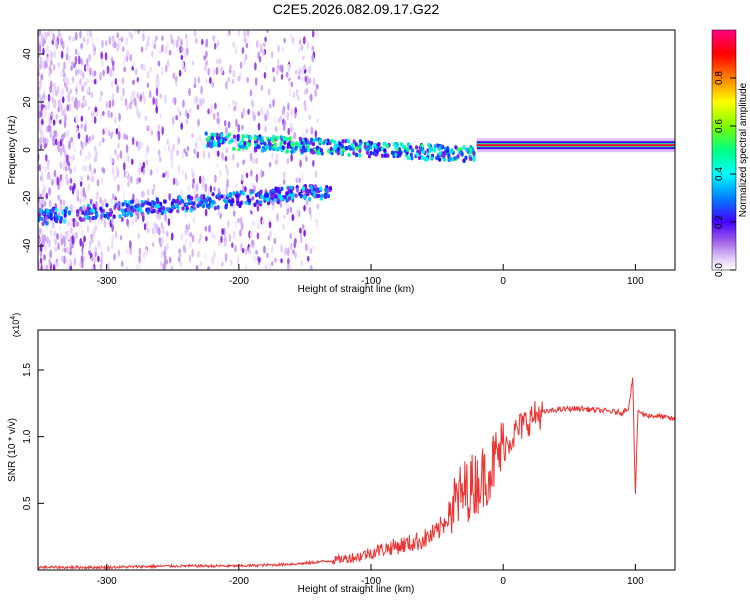 The width and height of the screenshot is (750, 600). I want to click on x-tick-label: 100, so click(635, 281).